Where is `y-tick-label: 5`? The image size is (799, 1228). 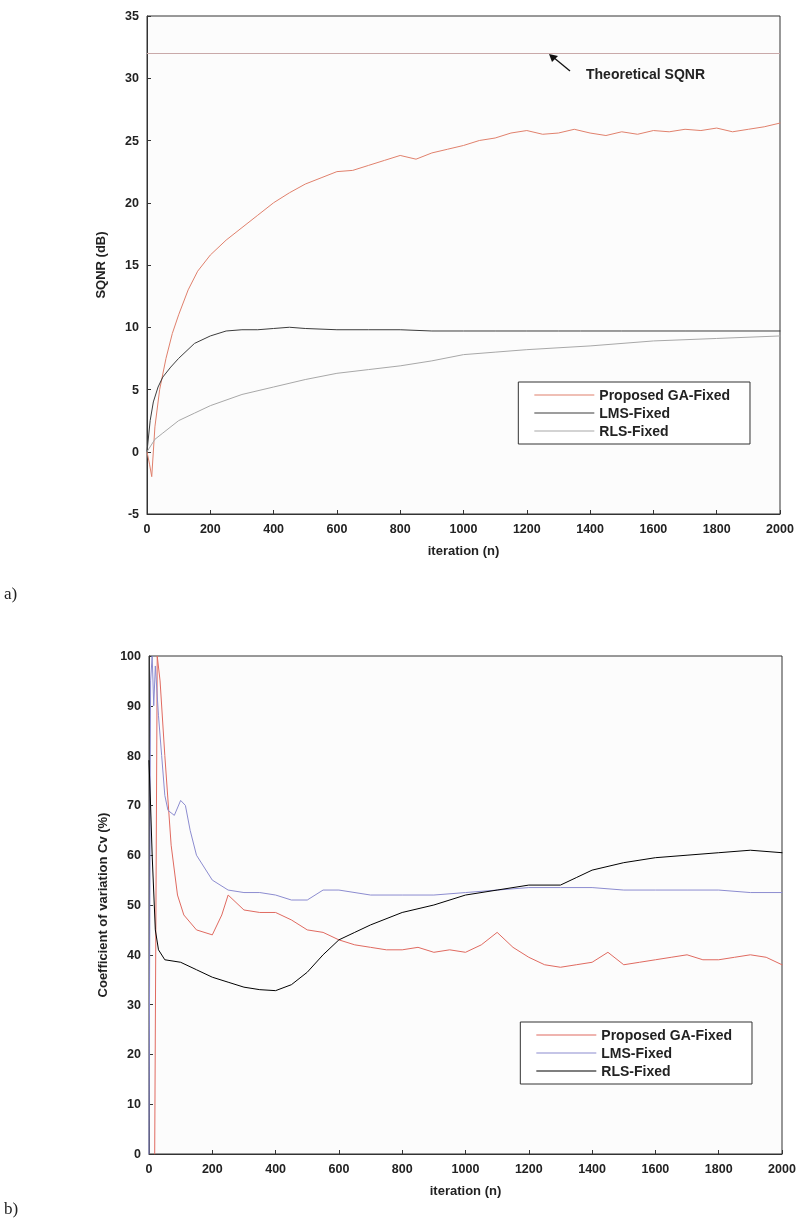 y-tick-label: 5 is located at coordinates (136, 389).